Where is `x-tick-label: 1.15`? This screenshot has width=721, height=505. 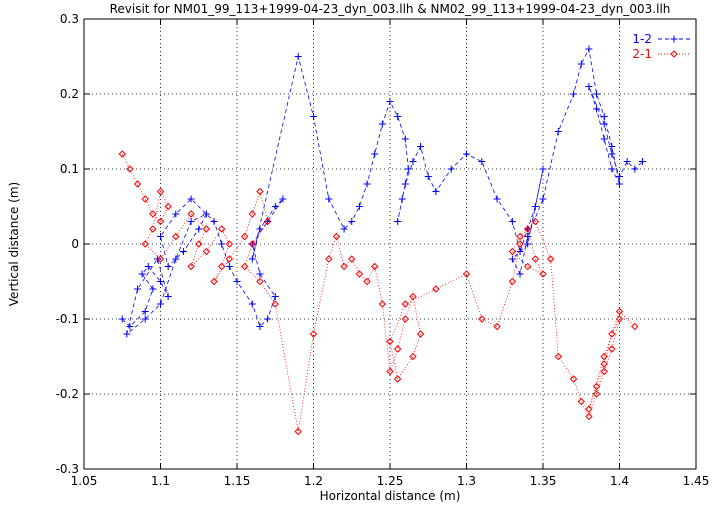
x-tick-label: 1.15 is located at coordinates (237, 481).